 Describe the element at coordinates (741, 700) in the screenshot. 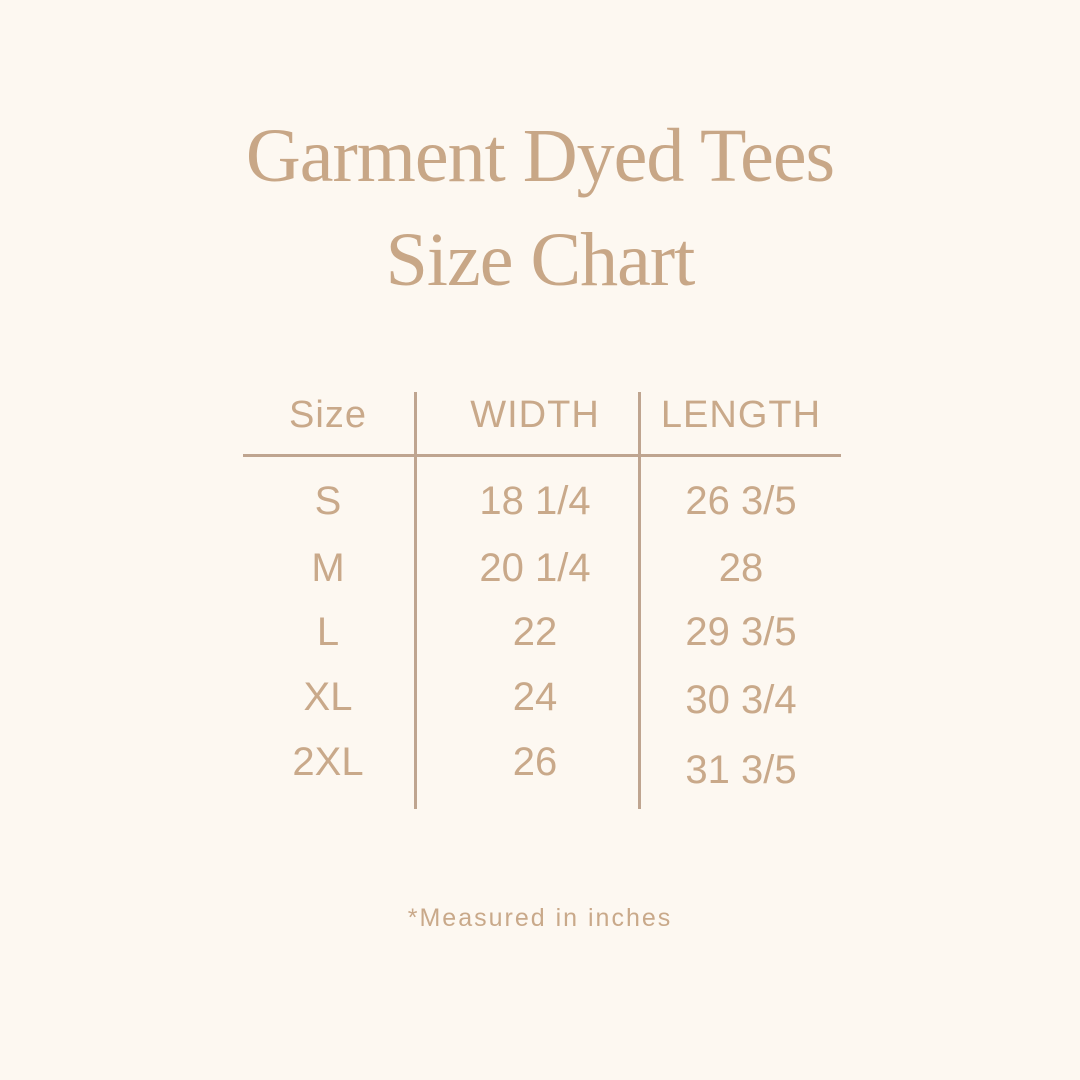

I see `cell-length: 30 3/4` at that location.